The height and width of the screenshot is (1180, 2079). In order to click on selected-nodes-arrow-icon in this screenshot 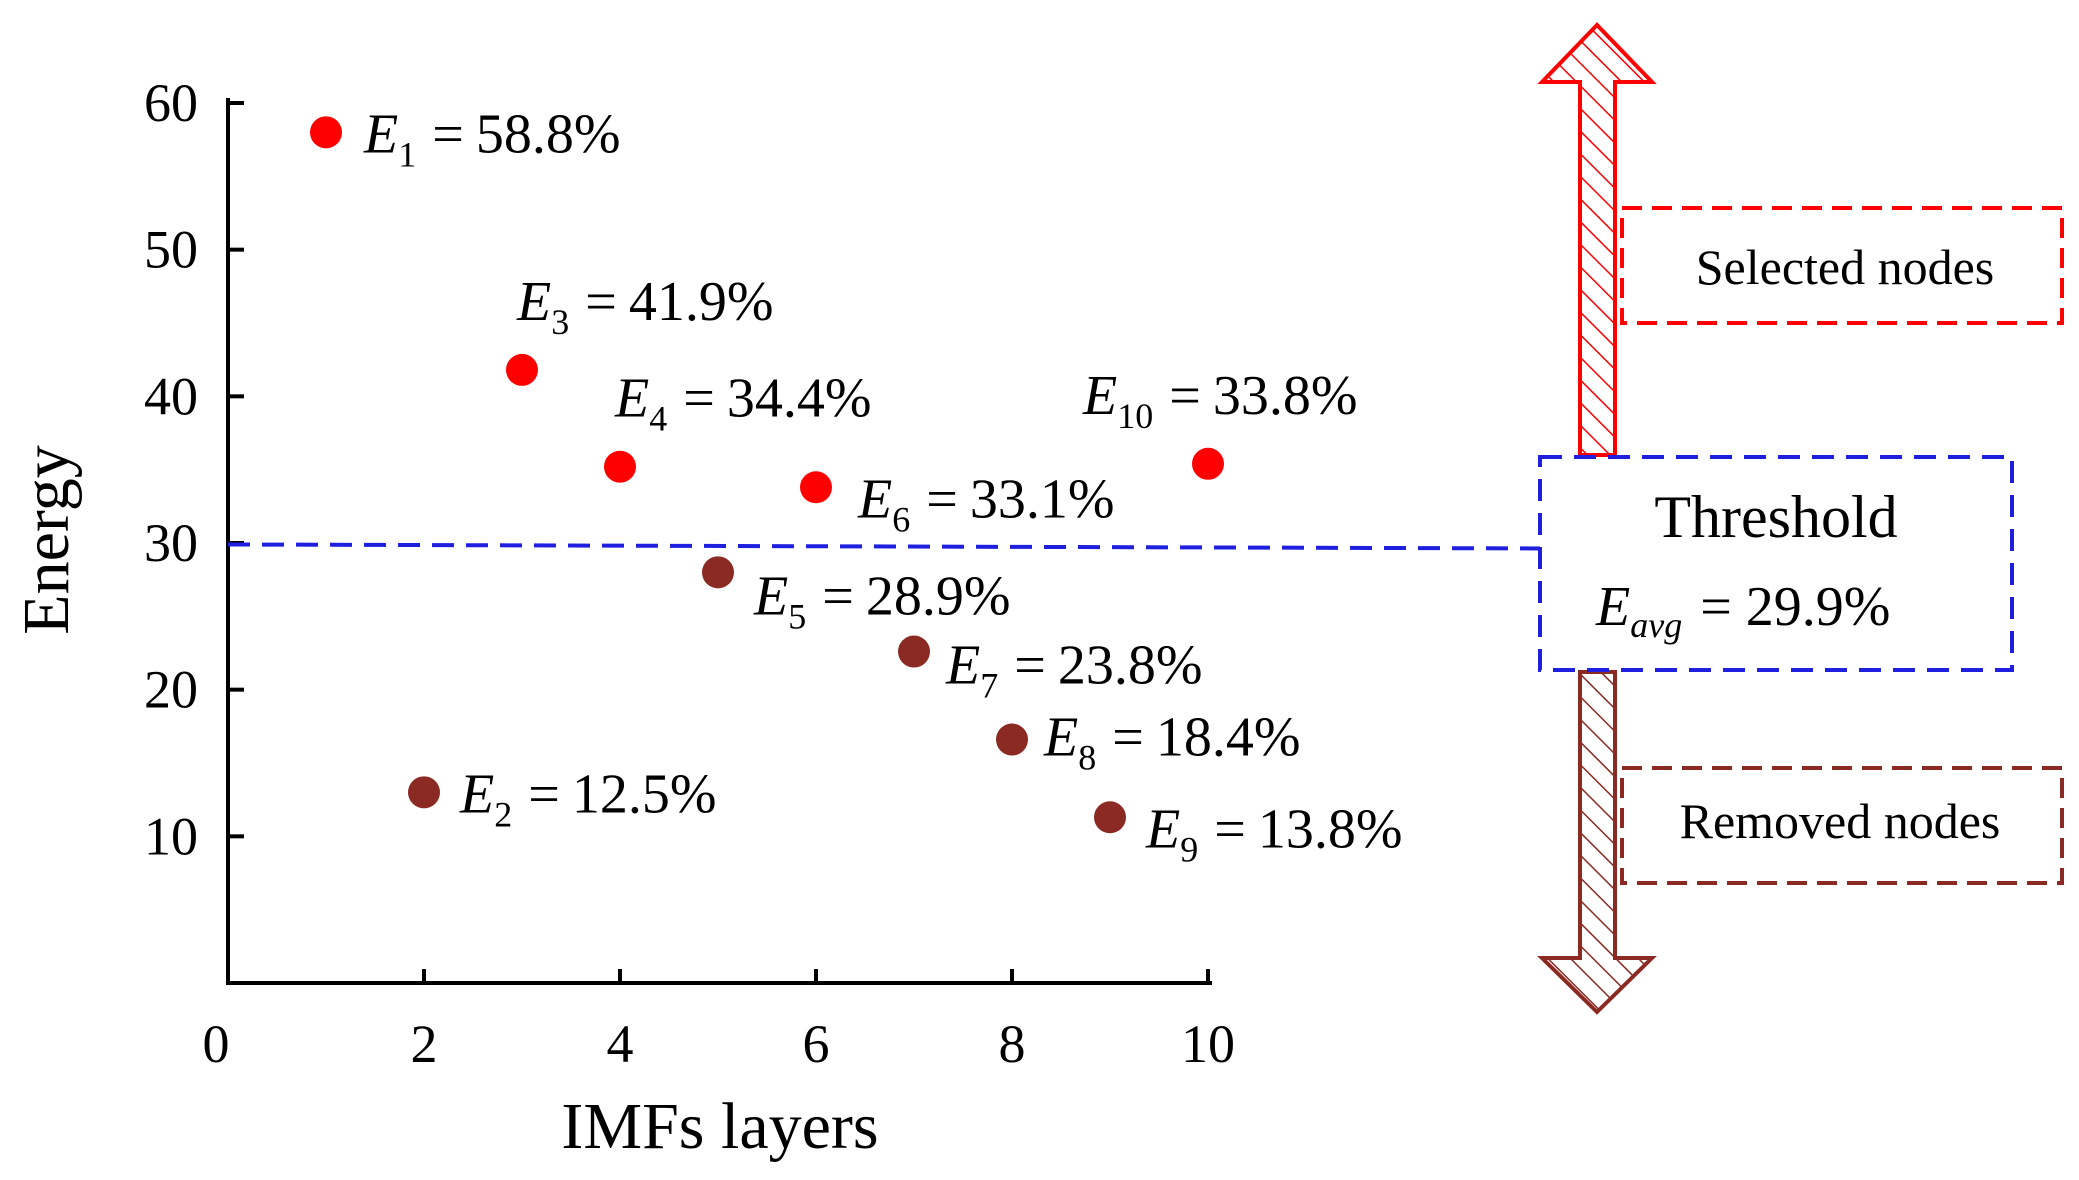, I will do `click(1597, 239)`.